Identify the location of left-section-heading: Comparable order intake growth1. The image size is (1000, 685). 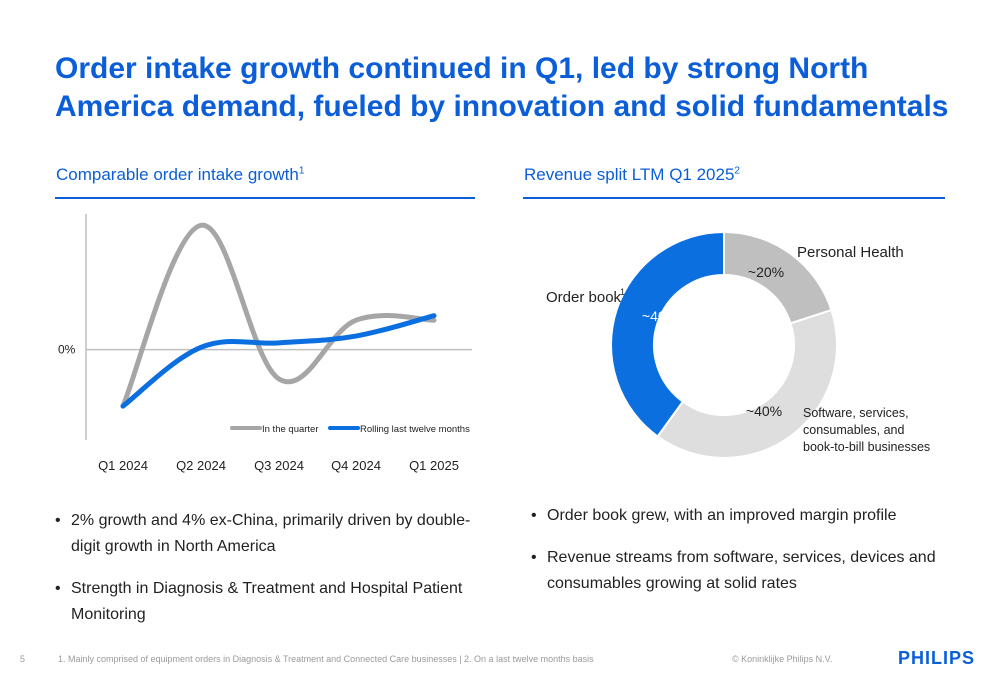
(180, 175).